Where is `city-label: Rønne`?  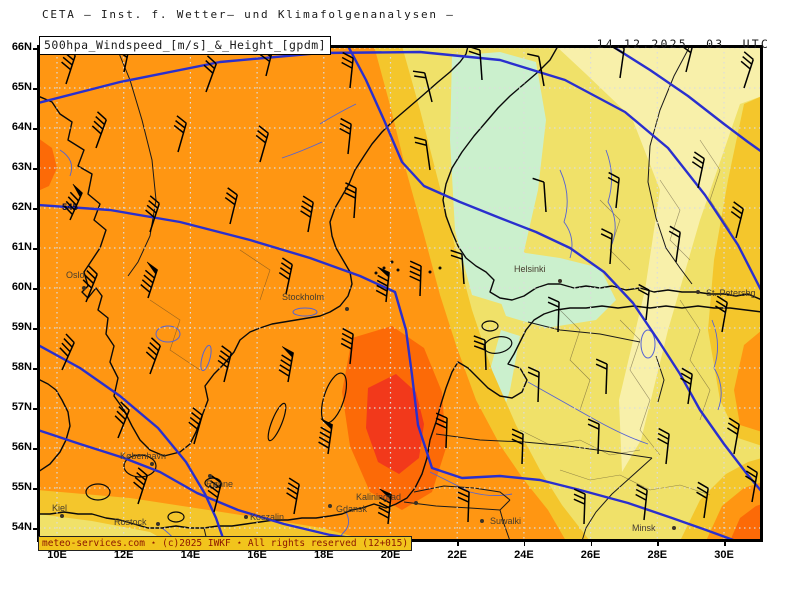
city-label: Rønne is located at coordinates (219, 484).